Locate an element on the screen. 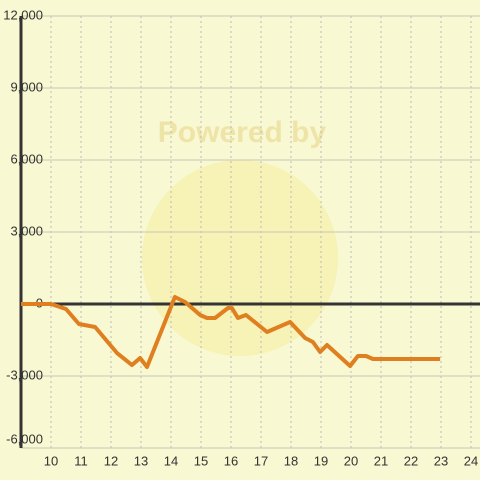 This screenshot has width=480, height=480. x-tick-label: 24 is located at coordinates (471, 460).